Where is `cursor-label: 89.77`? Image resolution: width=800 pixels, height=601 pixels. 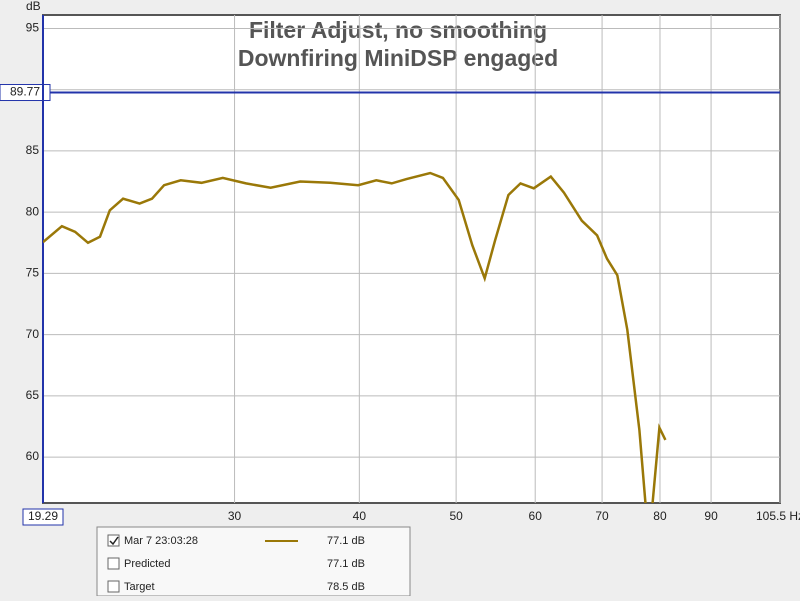 cursor-label: 89.77 is located at coordinates (25, 92).